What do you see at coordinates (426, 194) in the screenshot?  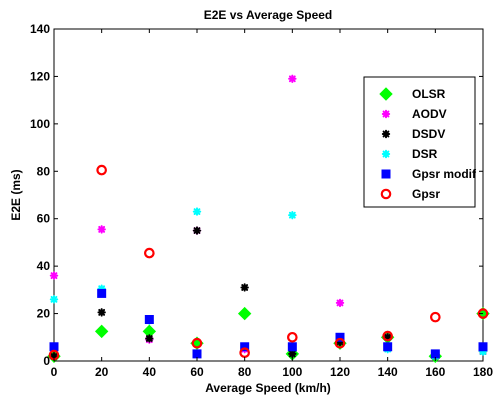 I see `legend-label-gpsr: Gpsr` at bounding box center [426, 194].